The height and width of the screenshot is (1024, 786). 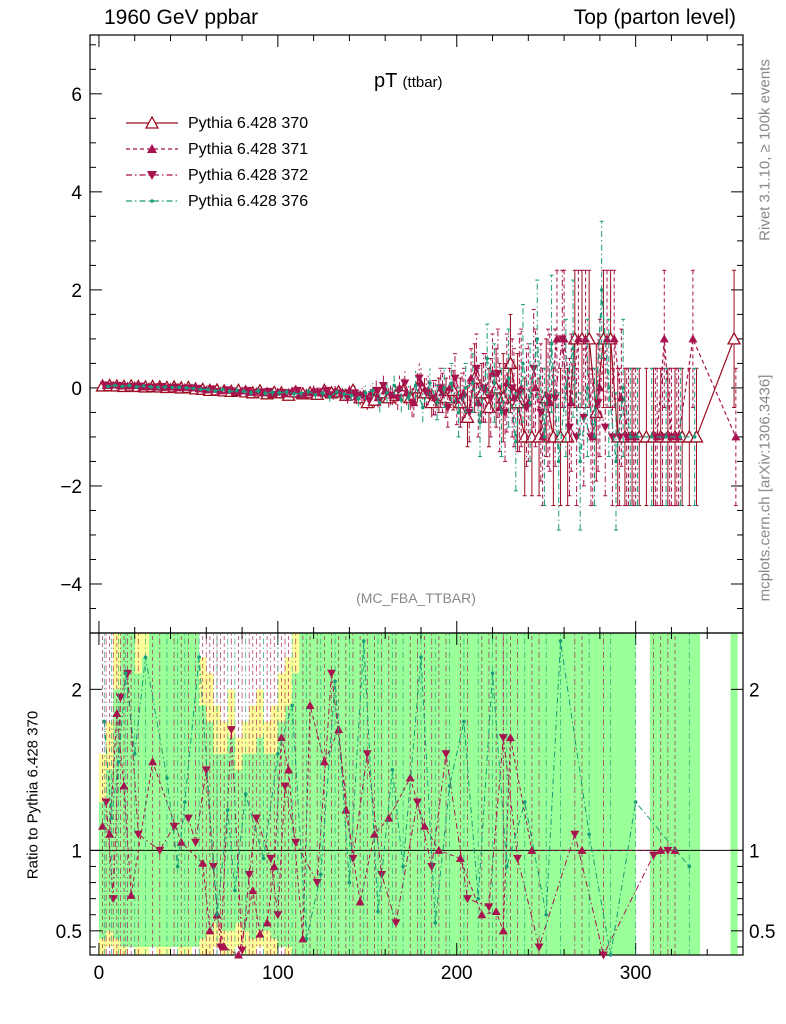 What do you see at coordinates (636, 973) in the screenshot?
I see `x-tick-label: 300` at bounding box center [636, 973].